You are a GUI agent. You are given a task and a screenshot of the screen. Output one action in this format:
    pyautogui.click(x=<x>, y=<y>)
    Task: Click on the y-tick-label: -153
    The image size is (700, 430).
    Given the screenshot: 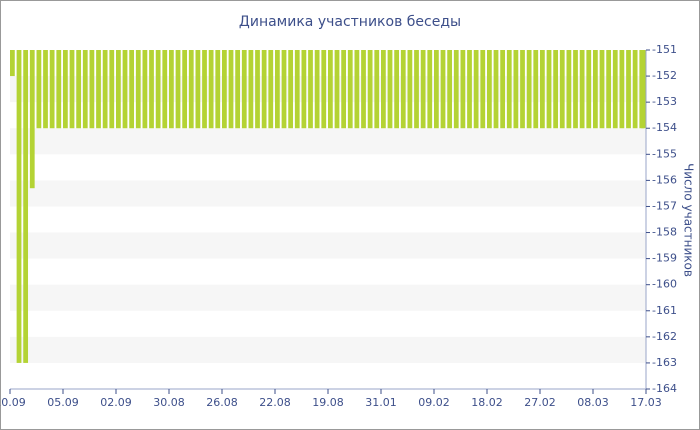 What is the action you would take?
    pyautogui.click(x=664, y=101)
    